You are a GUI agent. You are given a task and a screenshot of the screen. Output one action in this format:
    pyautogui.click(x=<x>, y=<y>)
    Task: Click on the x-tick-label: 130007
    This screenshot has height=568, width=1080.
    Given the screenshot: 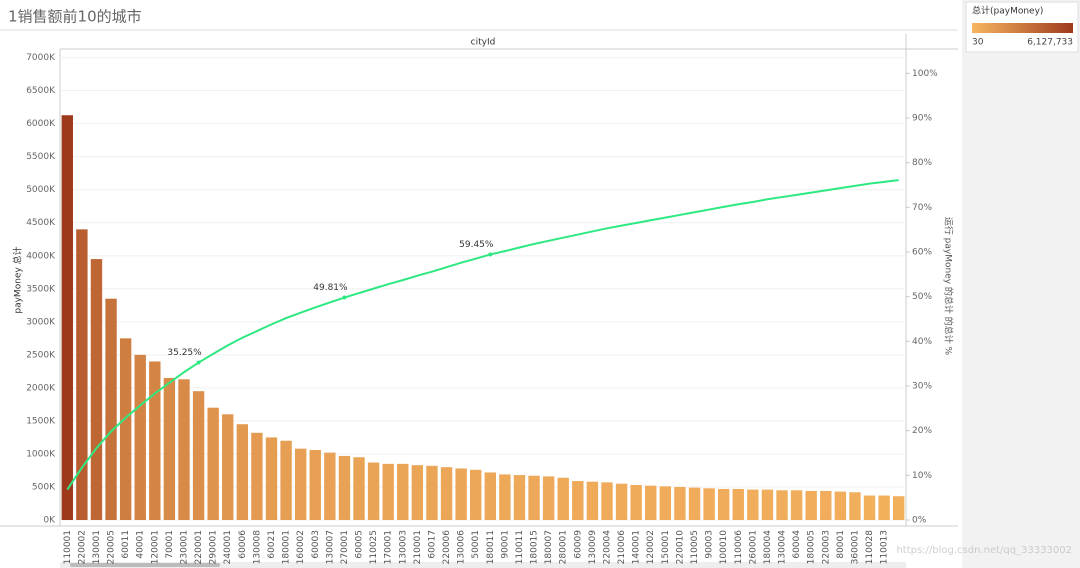 What is the action you would take?
    pyautogui.click(x=330, y=547)
    